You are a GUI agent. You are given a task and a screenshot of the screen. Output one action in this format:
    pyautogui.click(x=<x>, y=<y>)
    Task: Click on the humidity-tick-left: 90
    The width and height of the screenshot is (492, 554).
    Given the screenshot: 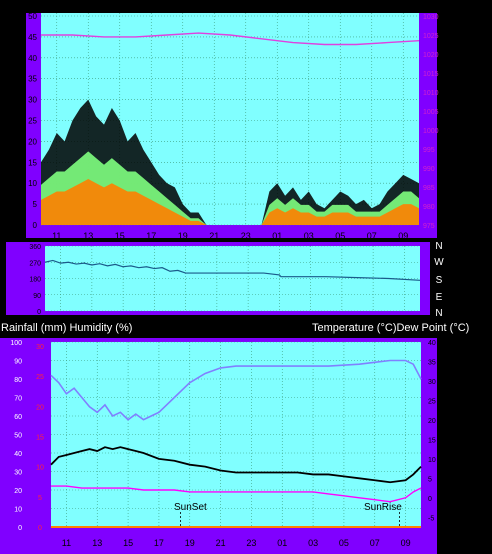 What is the action you would take?
    pyautogui.click(x=18, y=362)
    